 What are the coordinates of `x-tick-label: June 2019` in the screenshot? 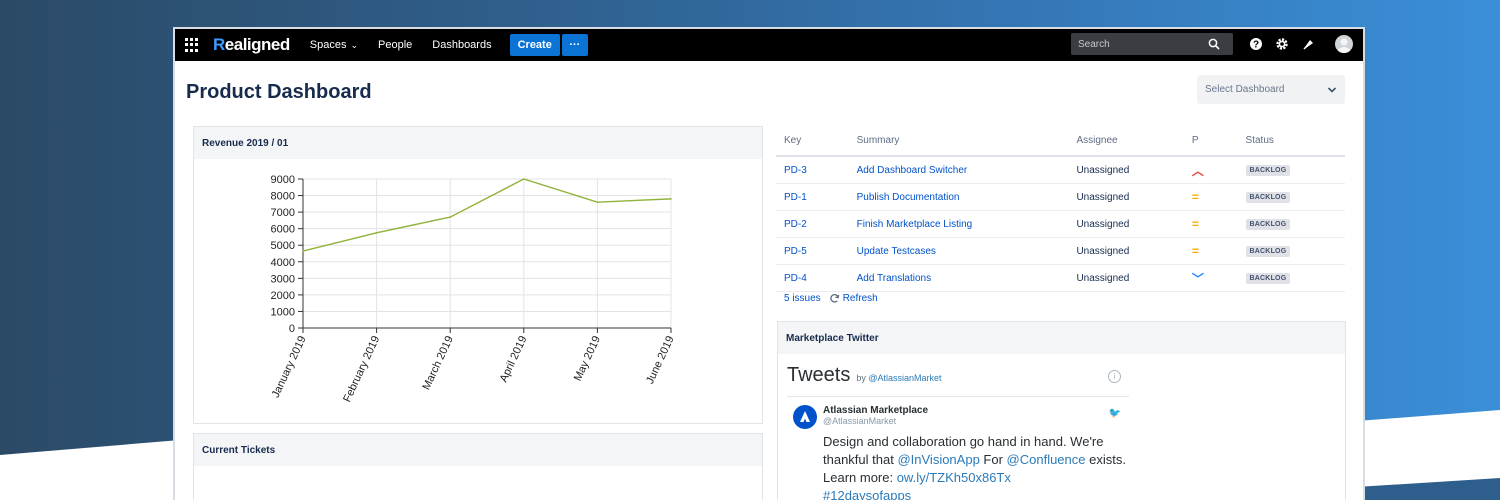 It's located at (660, 360).